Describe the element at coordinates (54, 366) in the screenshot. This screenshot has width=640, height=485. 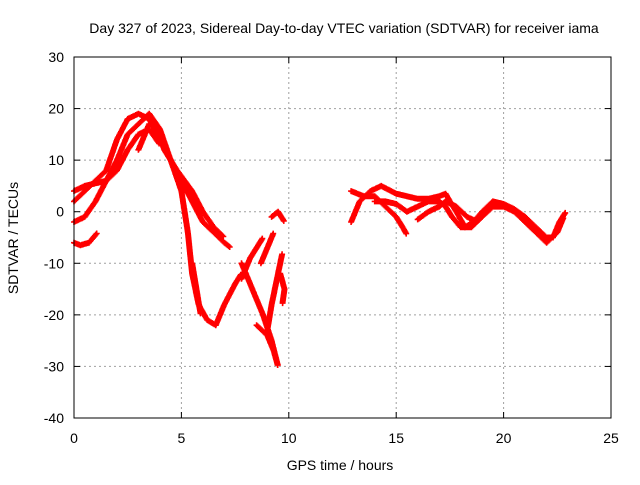
I see `y-tick-label: -30` at that location.